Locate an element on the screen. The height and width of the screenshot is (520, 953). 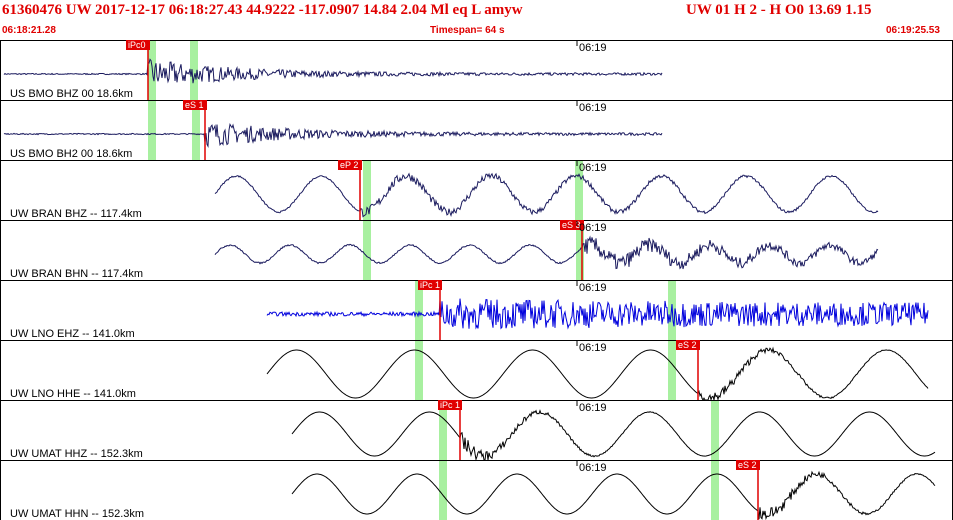
trace-row: eS 2 06:19 UW LNO HHE -- 141.0km is located at coordinates (476, 371).